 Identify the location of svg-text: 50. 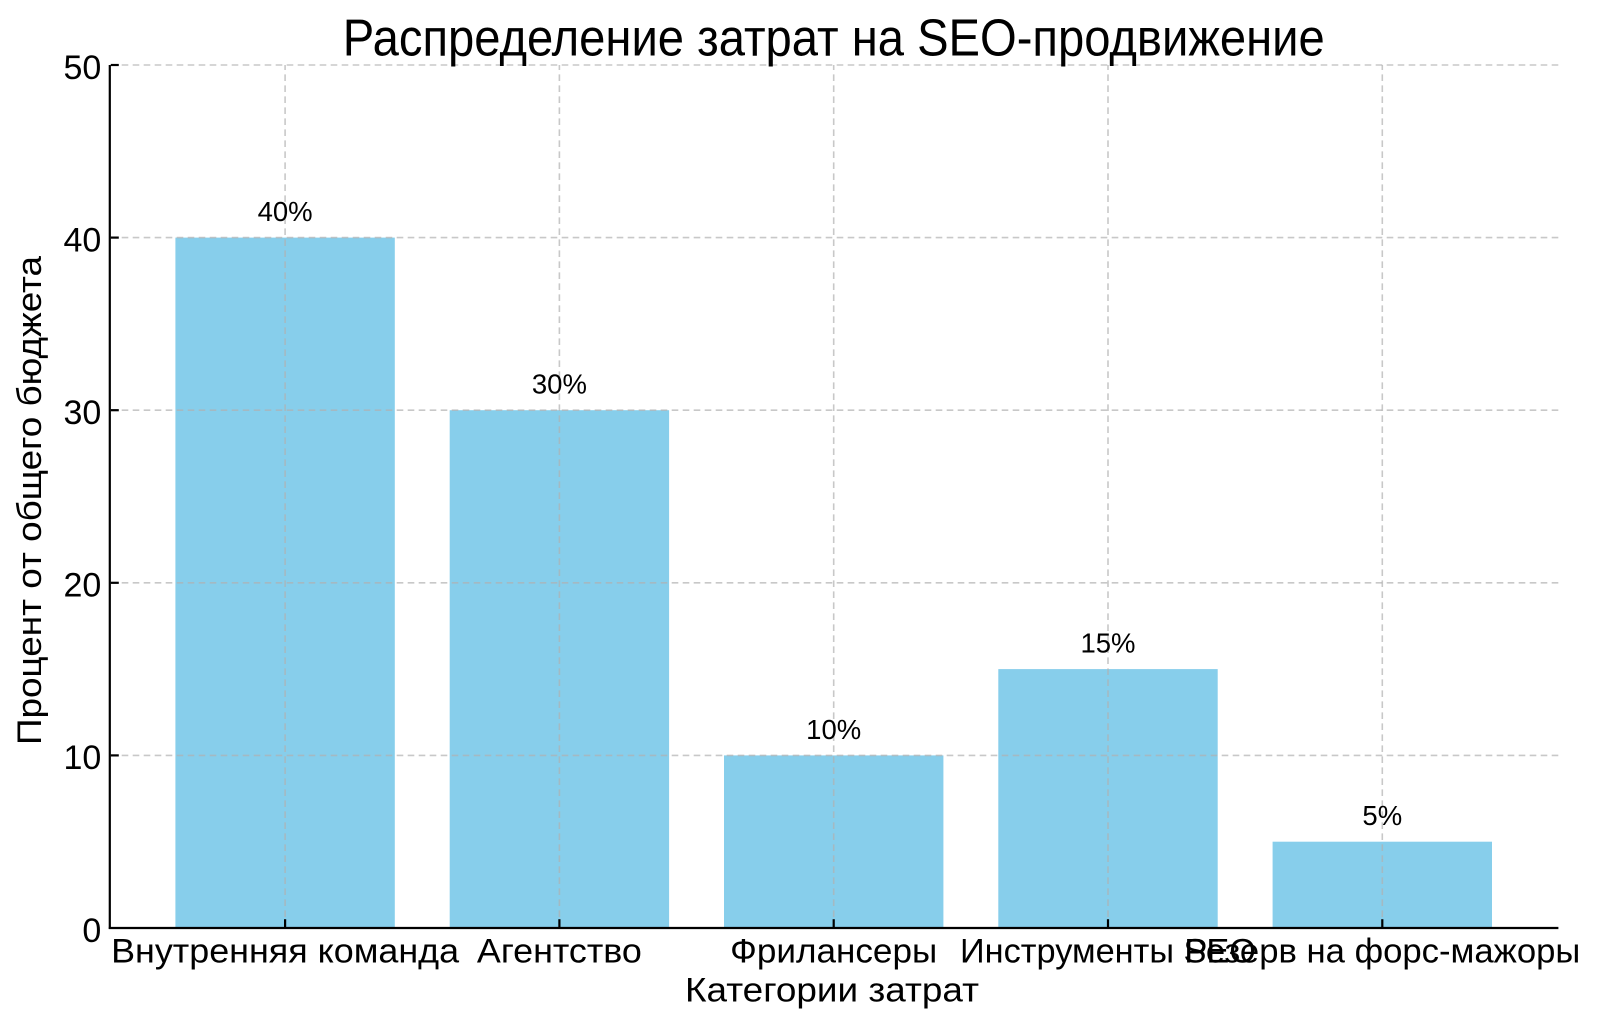
(82, 68).